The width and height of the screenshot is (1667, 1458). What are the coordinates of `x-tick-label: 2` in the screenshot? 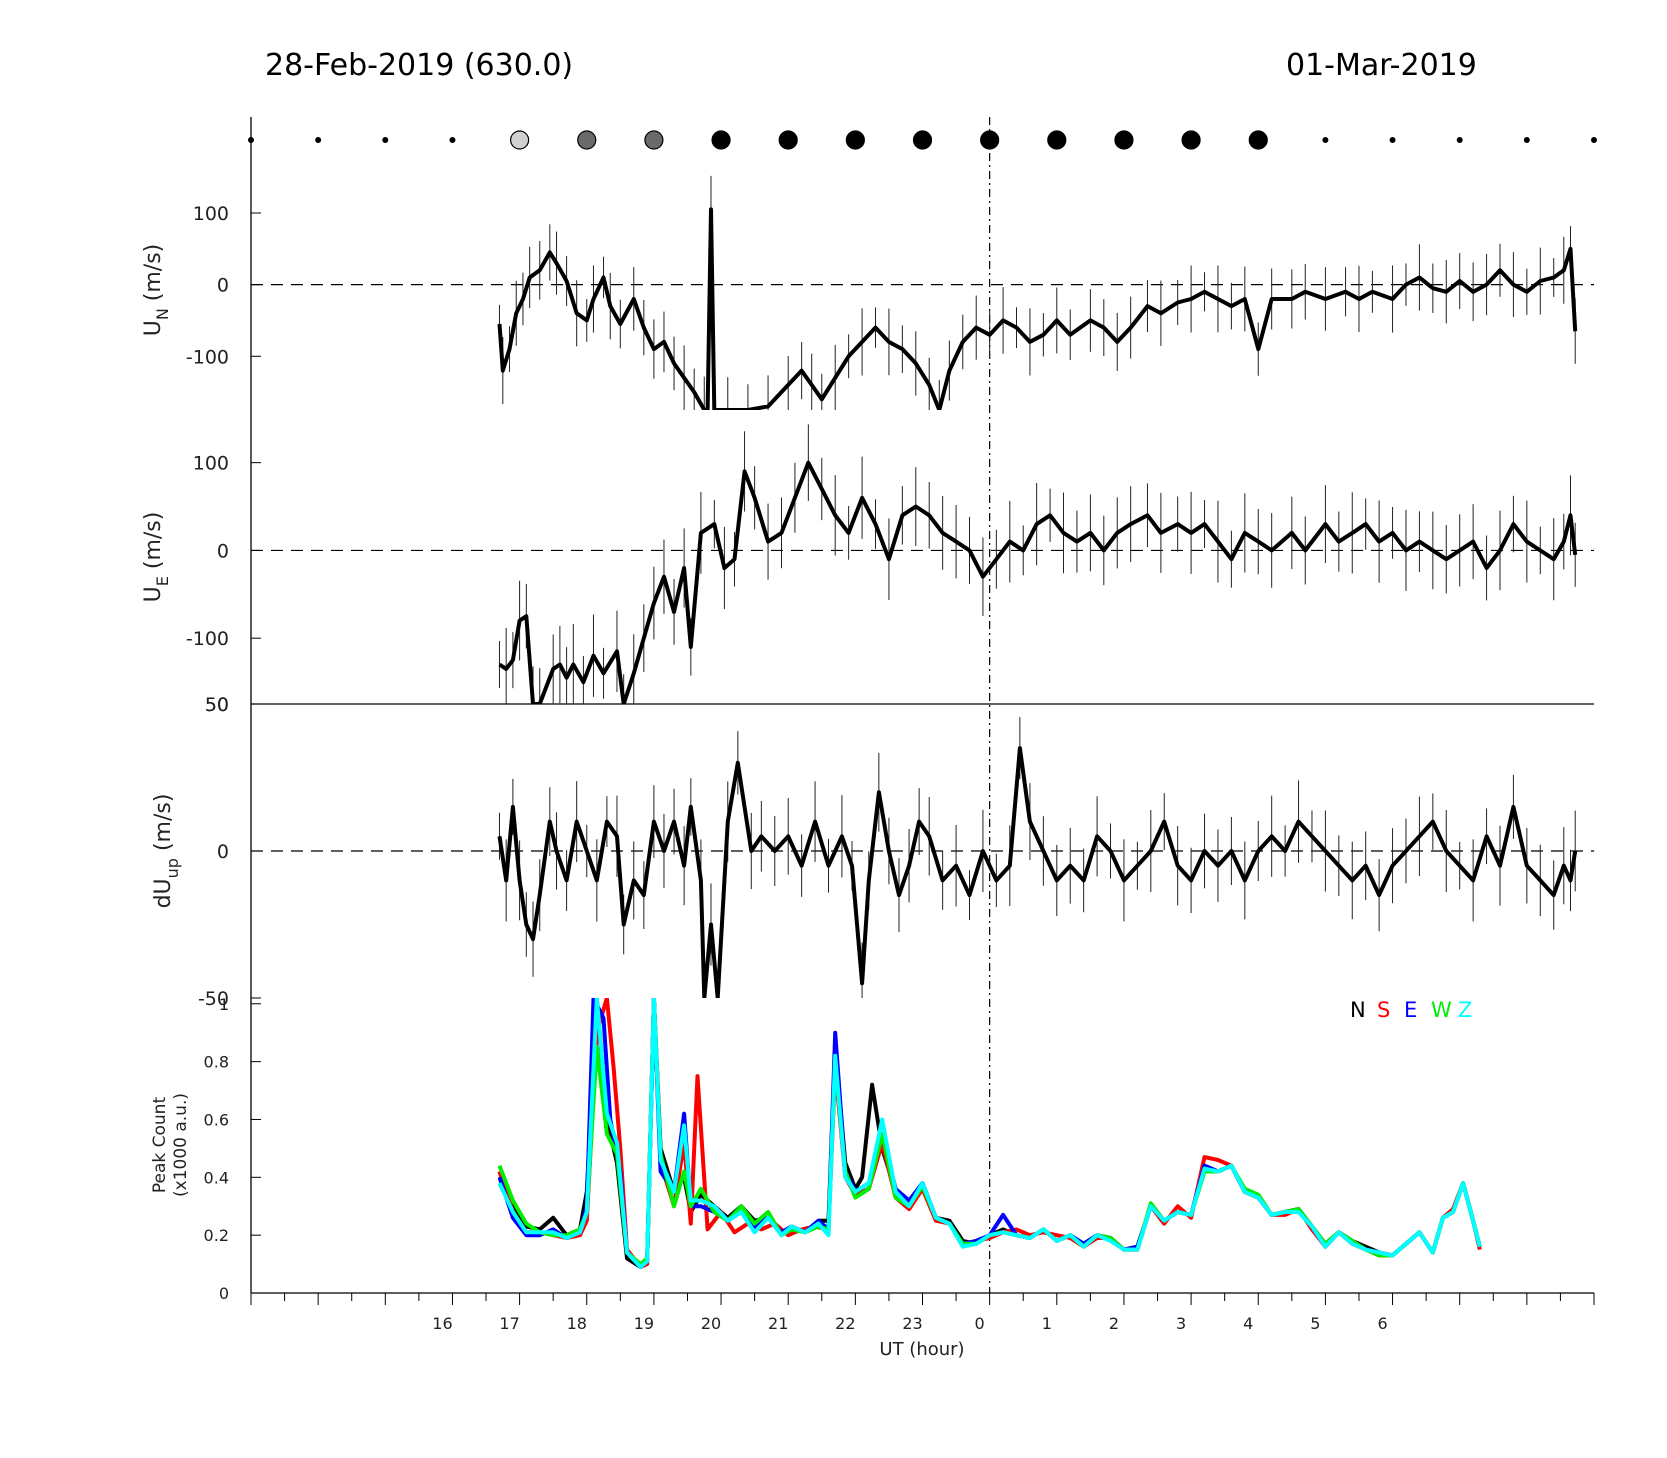 It's located at (1114, 1323).